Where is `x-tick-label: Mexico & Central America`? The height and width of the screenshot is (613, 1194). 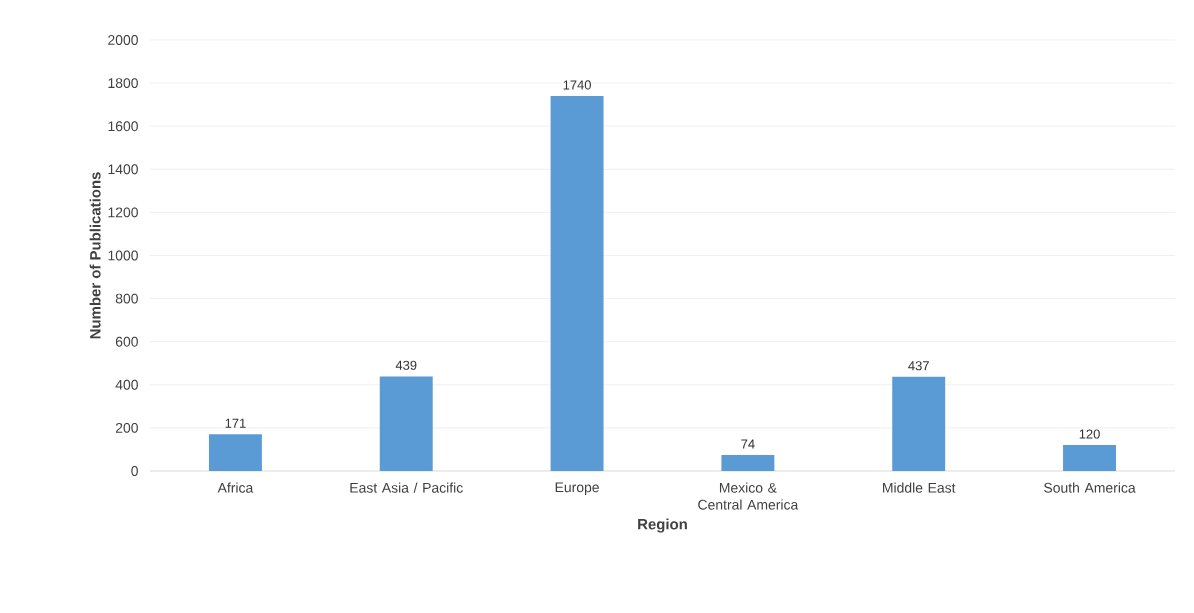 x-tick-label: Mexico & Central America is located at coordinates (748, 496).